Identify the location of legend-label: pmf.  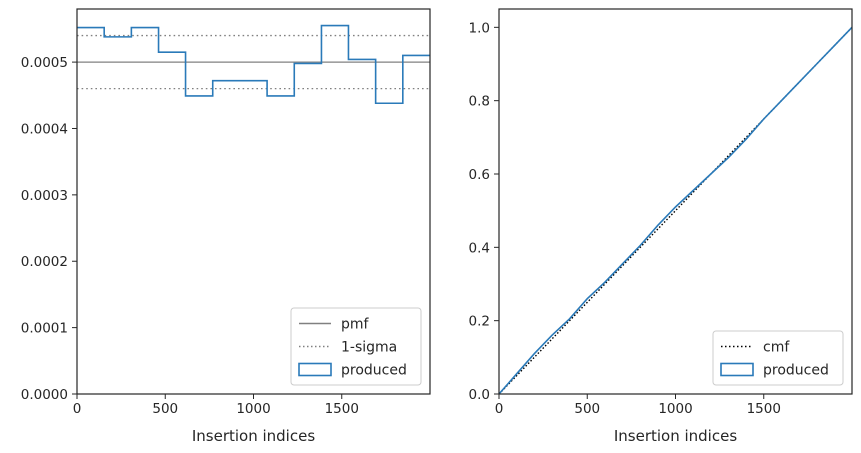
(355, 325).